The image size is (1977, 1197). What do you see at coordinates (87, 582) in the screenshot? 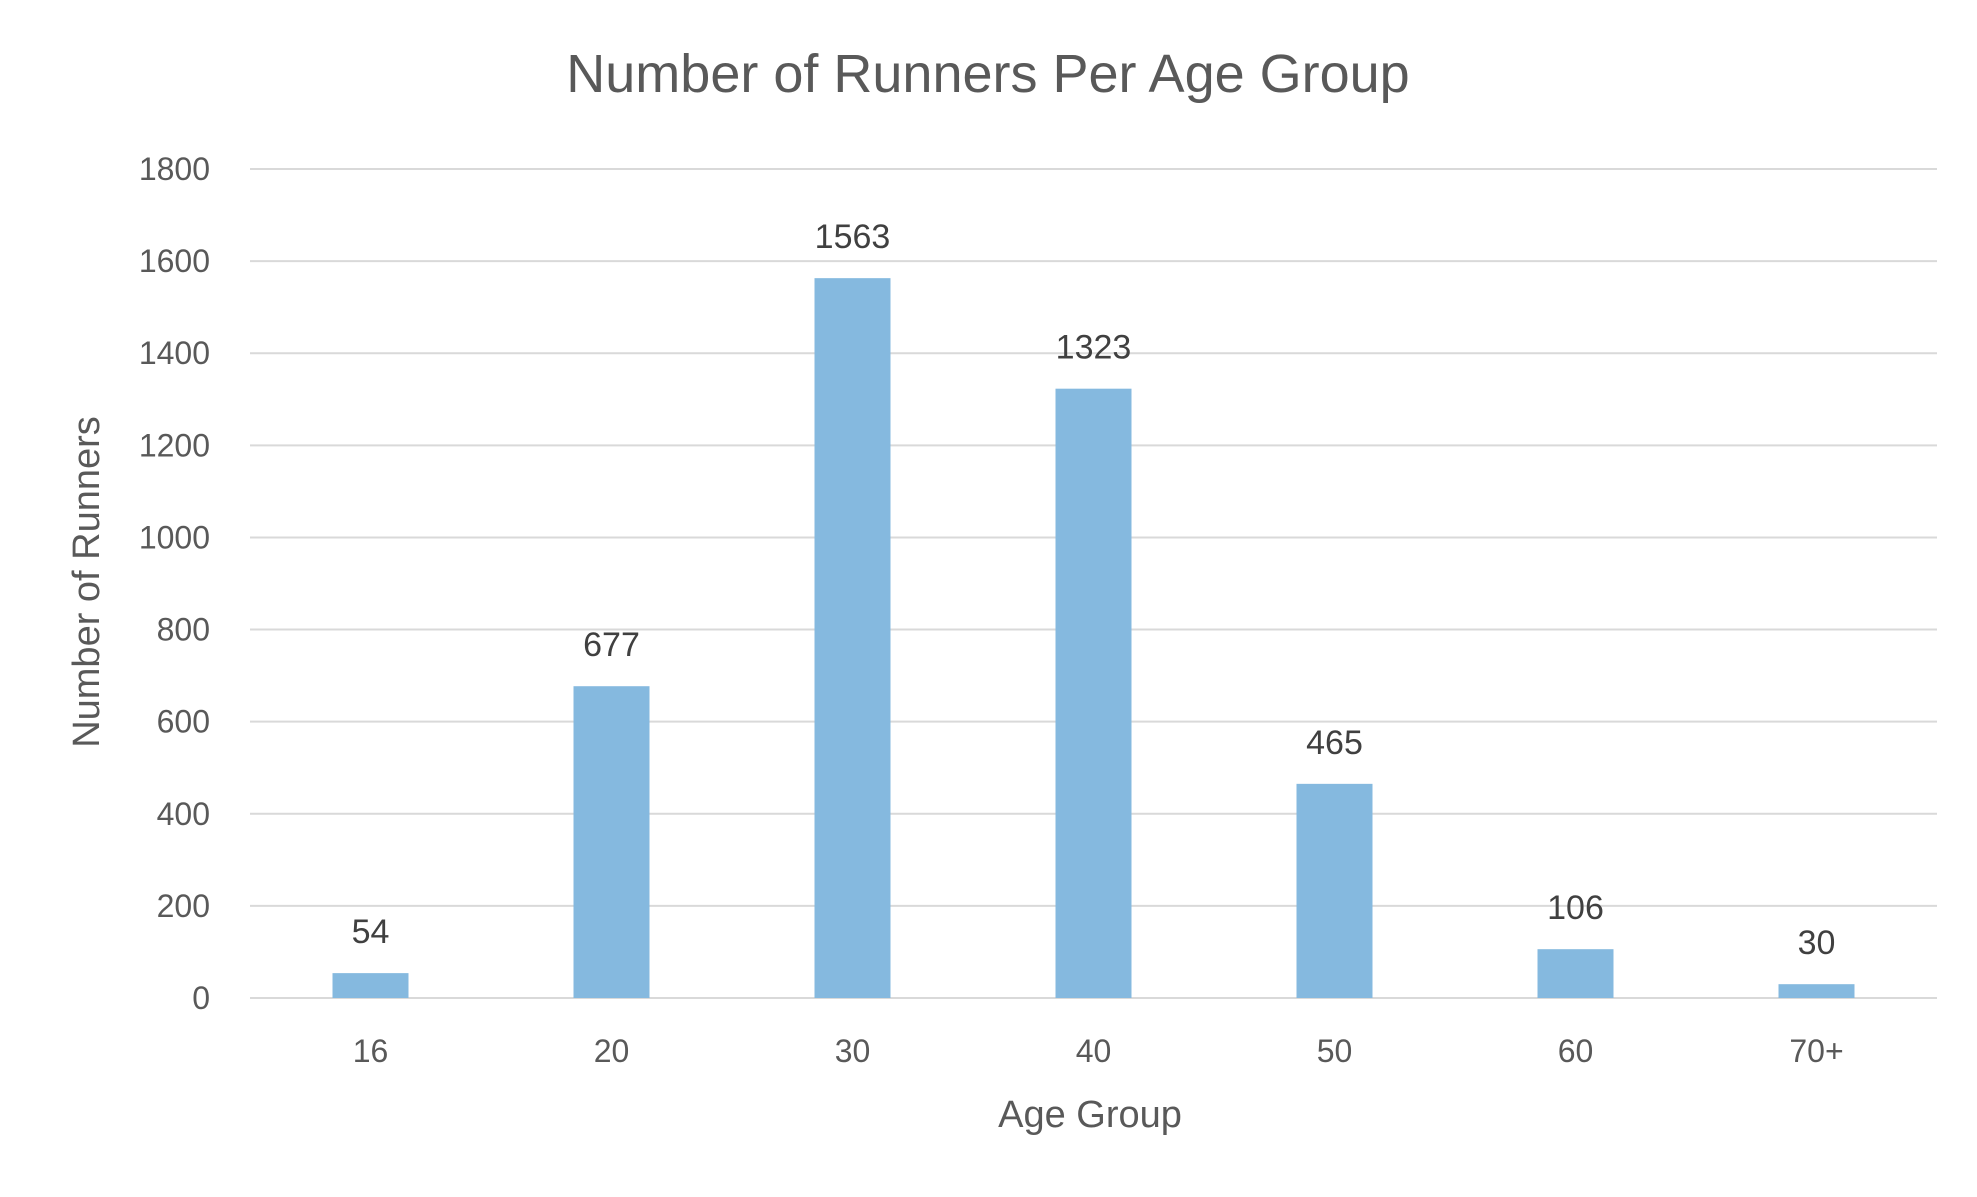
I see `y-axis-title: Number of Runners` at bounding box center [87, 582].